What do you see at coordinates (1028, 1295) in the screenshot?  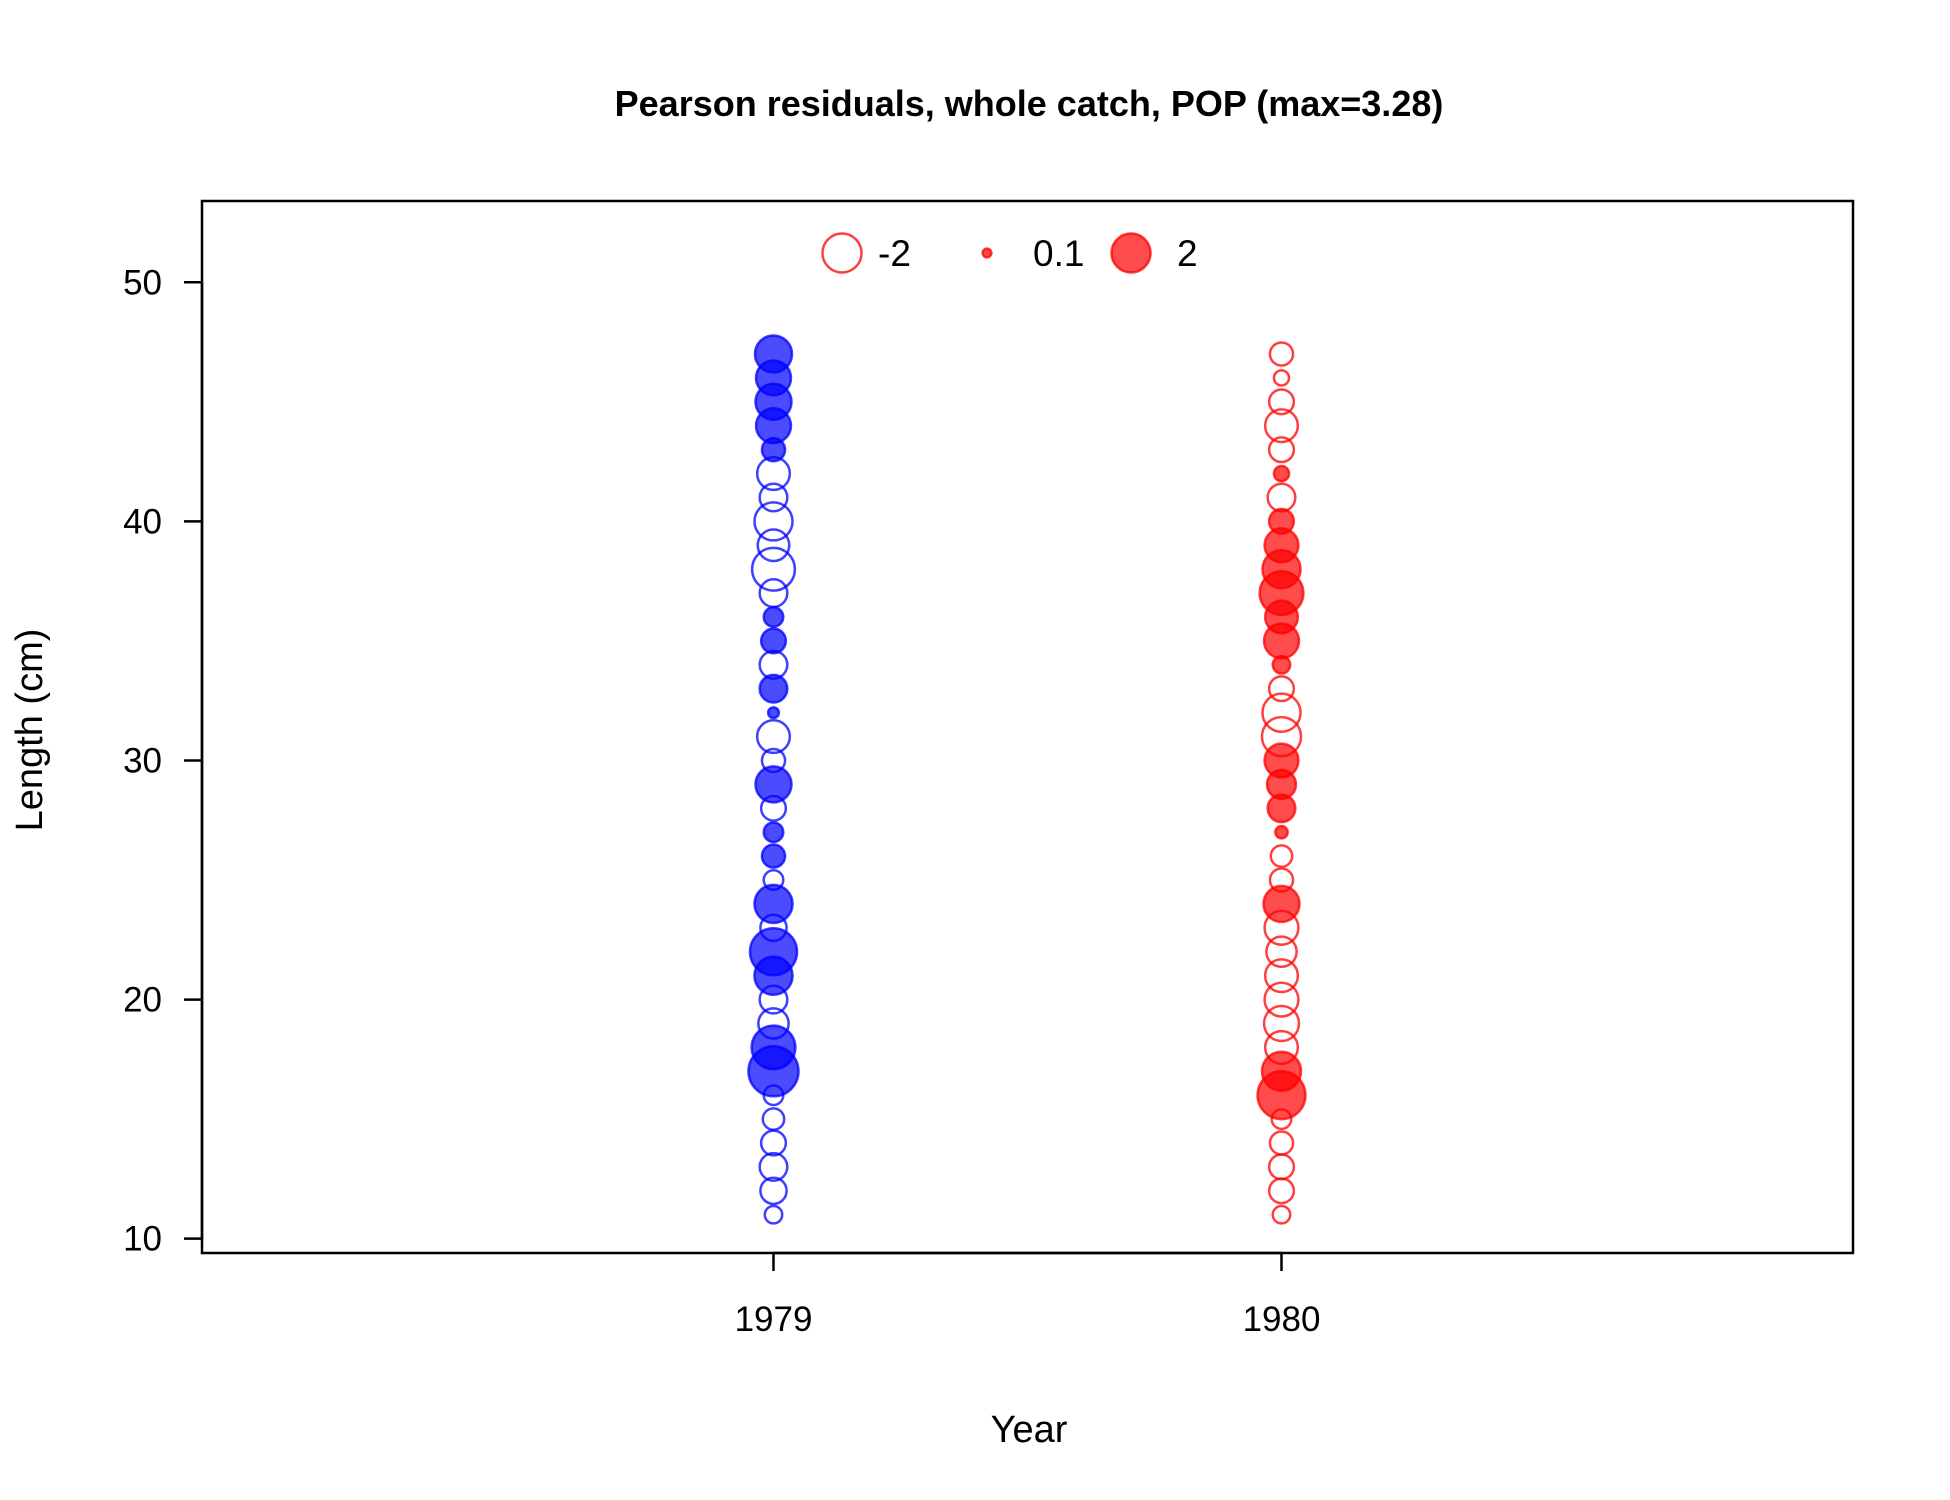 I see `x-axis: 1979 1980` at bounding box center [1028, 1295].